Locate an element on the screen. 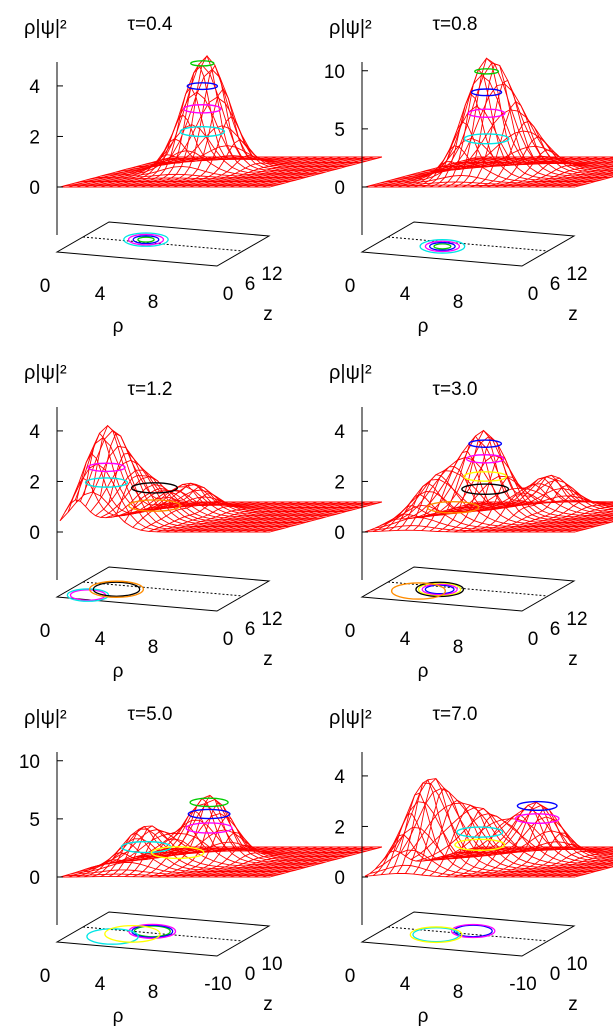 This screenshot has width=613, height=1032. tau-label: τ=7.0 is located at coordinates (454, 714).